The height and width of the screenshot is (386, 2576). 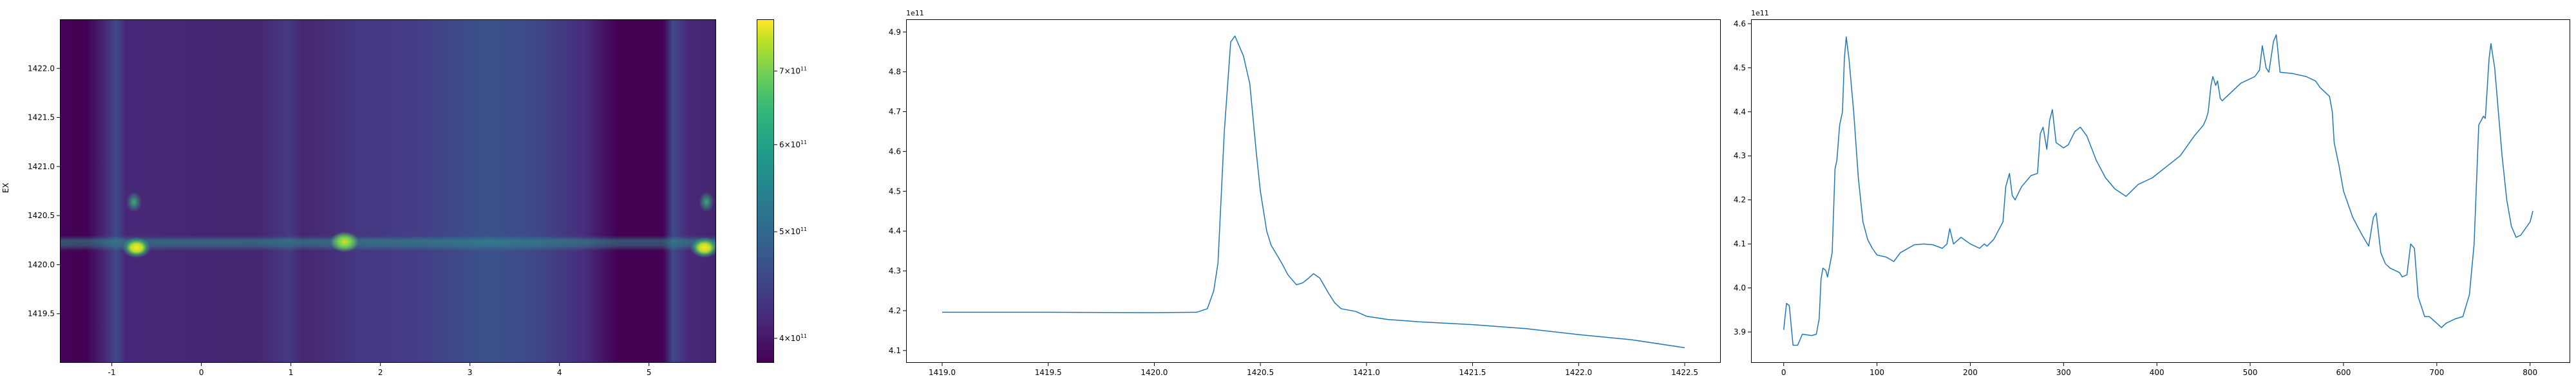 I want to click on x-tick-label: 600, so click(x=2343, y=372).